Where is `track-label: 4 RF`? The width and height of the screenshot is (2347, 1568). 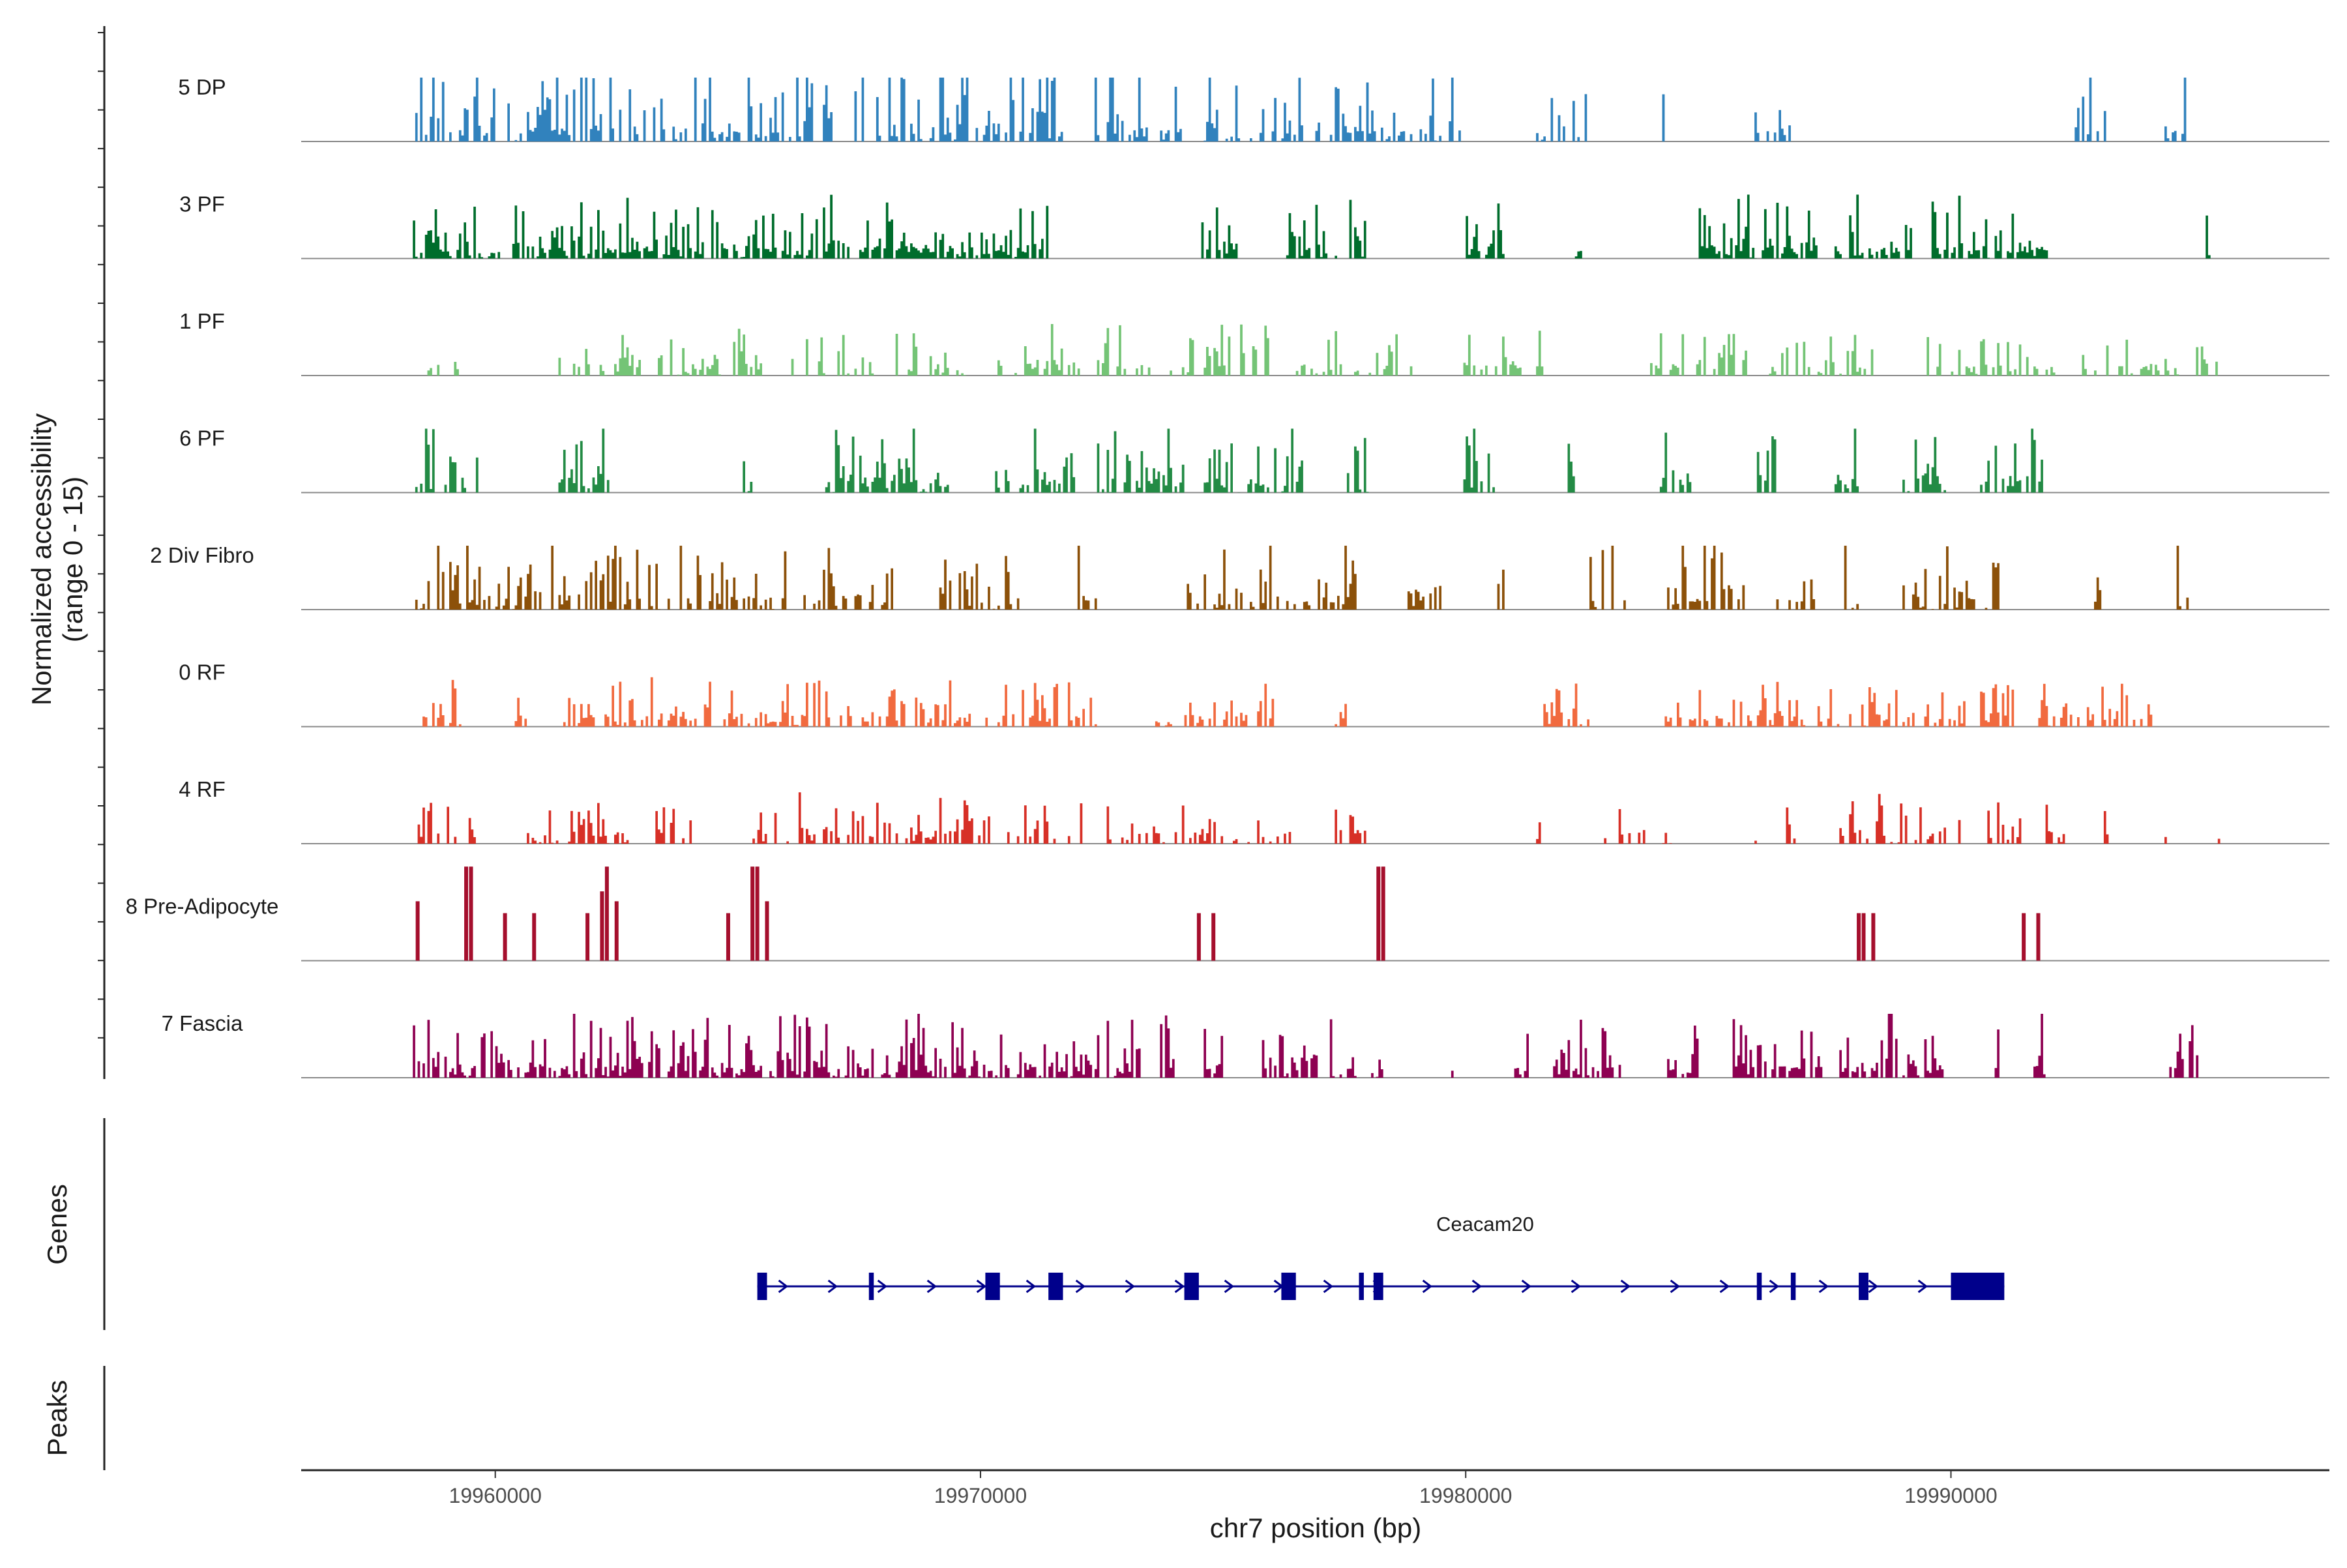
track-label: 4 RF is located at coordinates (202, 789).